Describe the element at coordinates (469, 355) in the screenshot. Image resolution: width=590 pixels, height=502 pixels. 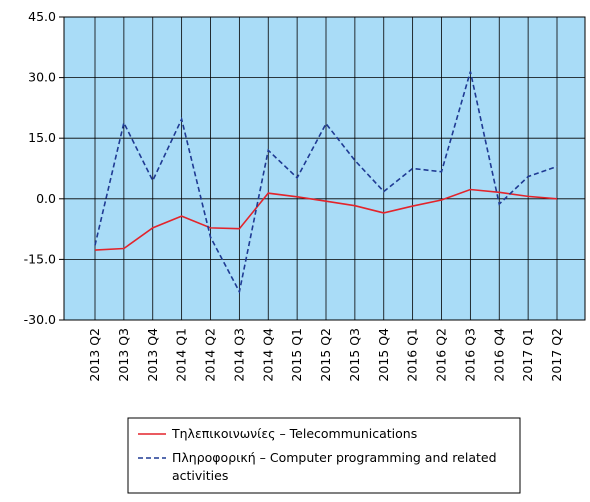
I see `x-tick-label: 2016 Q3` at that location.